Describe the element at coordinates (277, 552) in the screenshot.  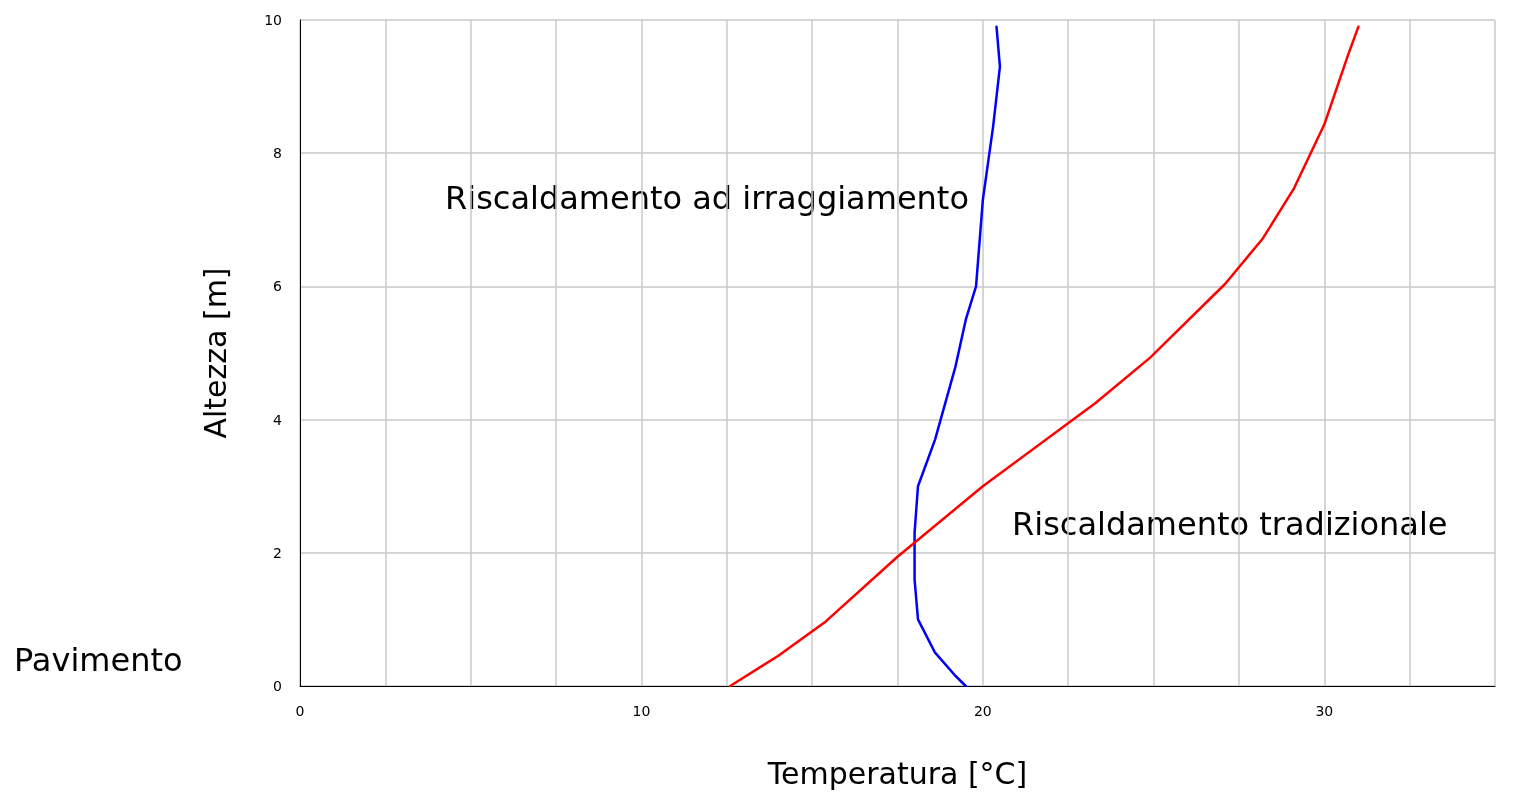
I see `y-tick-label: 2` at that location.